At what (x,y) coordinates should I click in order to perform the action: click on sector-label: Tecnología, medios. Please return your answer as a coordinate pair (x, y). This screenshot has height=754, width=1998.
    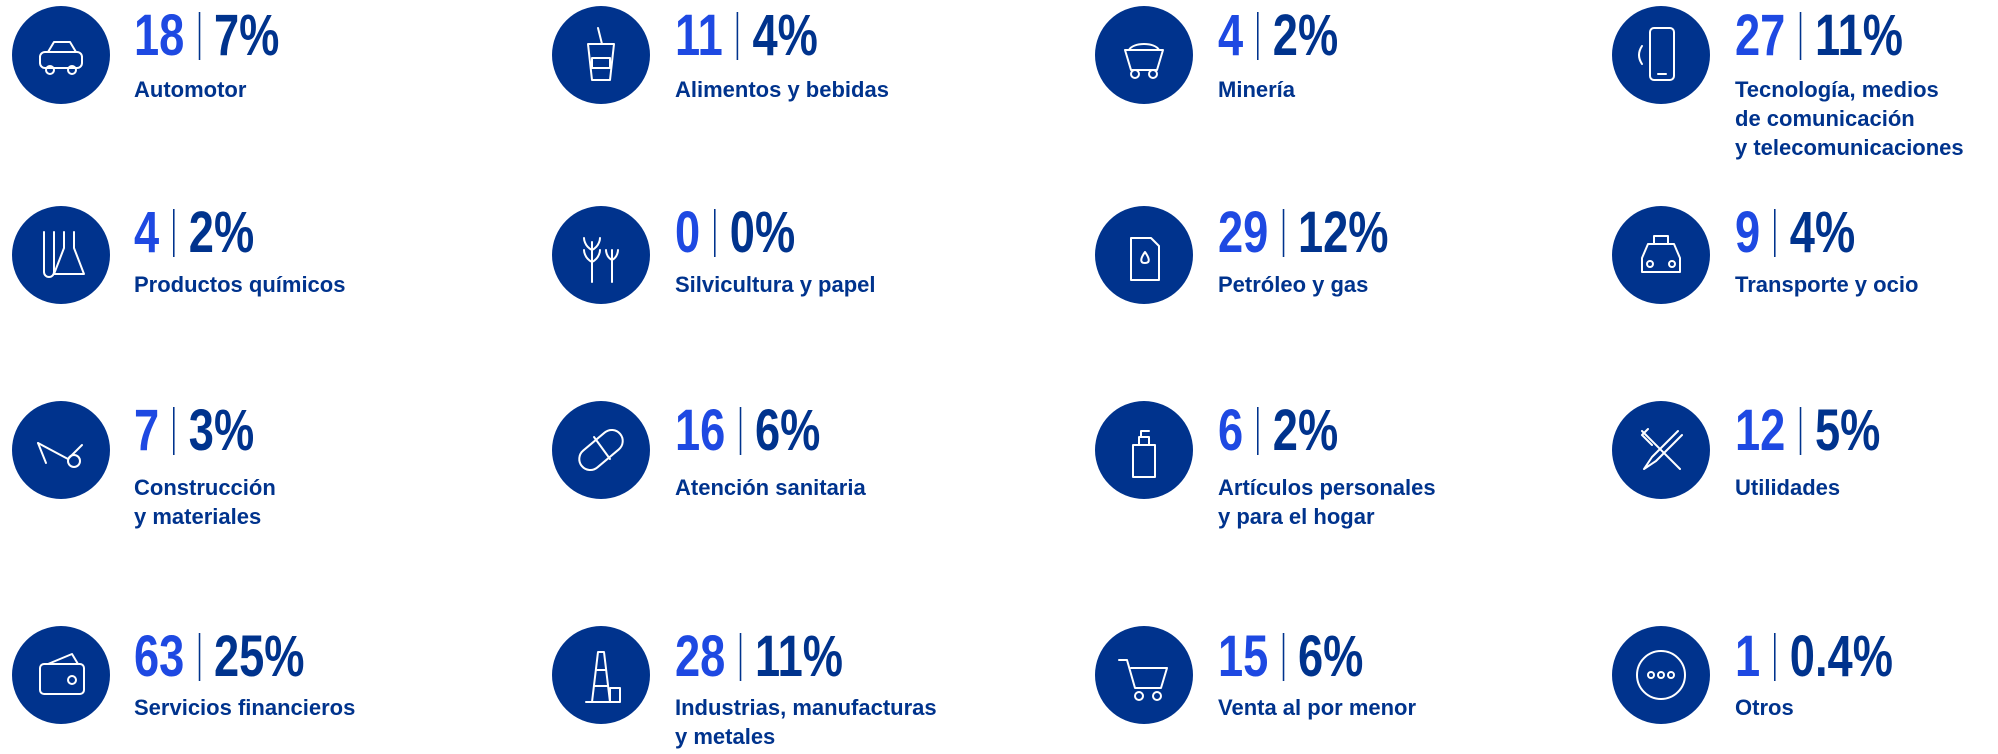
    Looking at the image, I should click on (1837, 89).